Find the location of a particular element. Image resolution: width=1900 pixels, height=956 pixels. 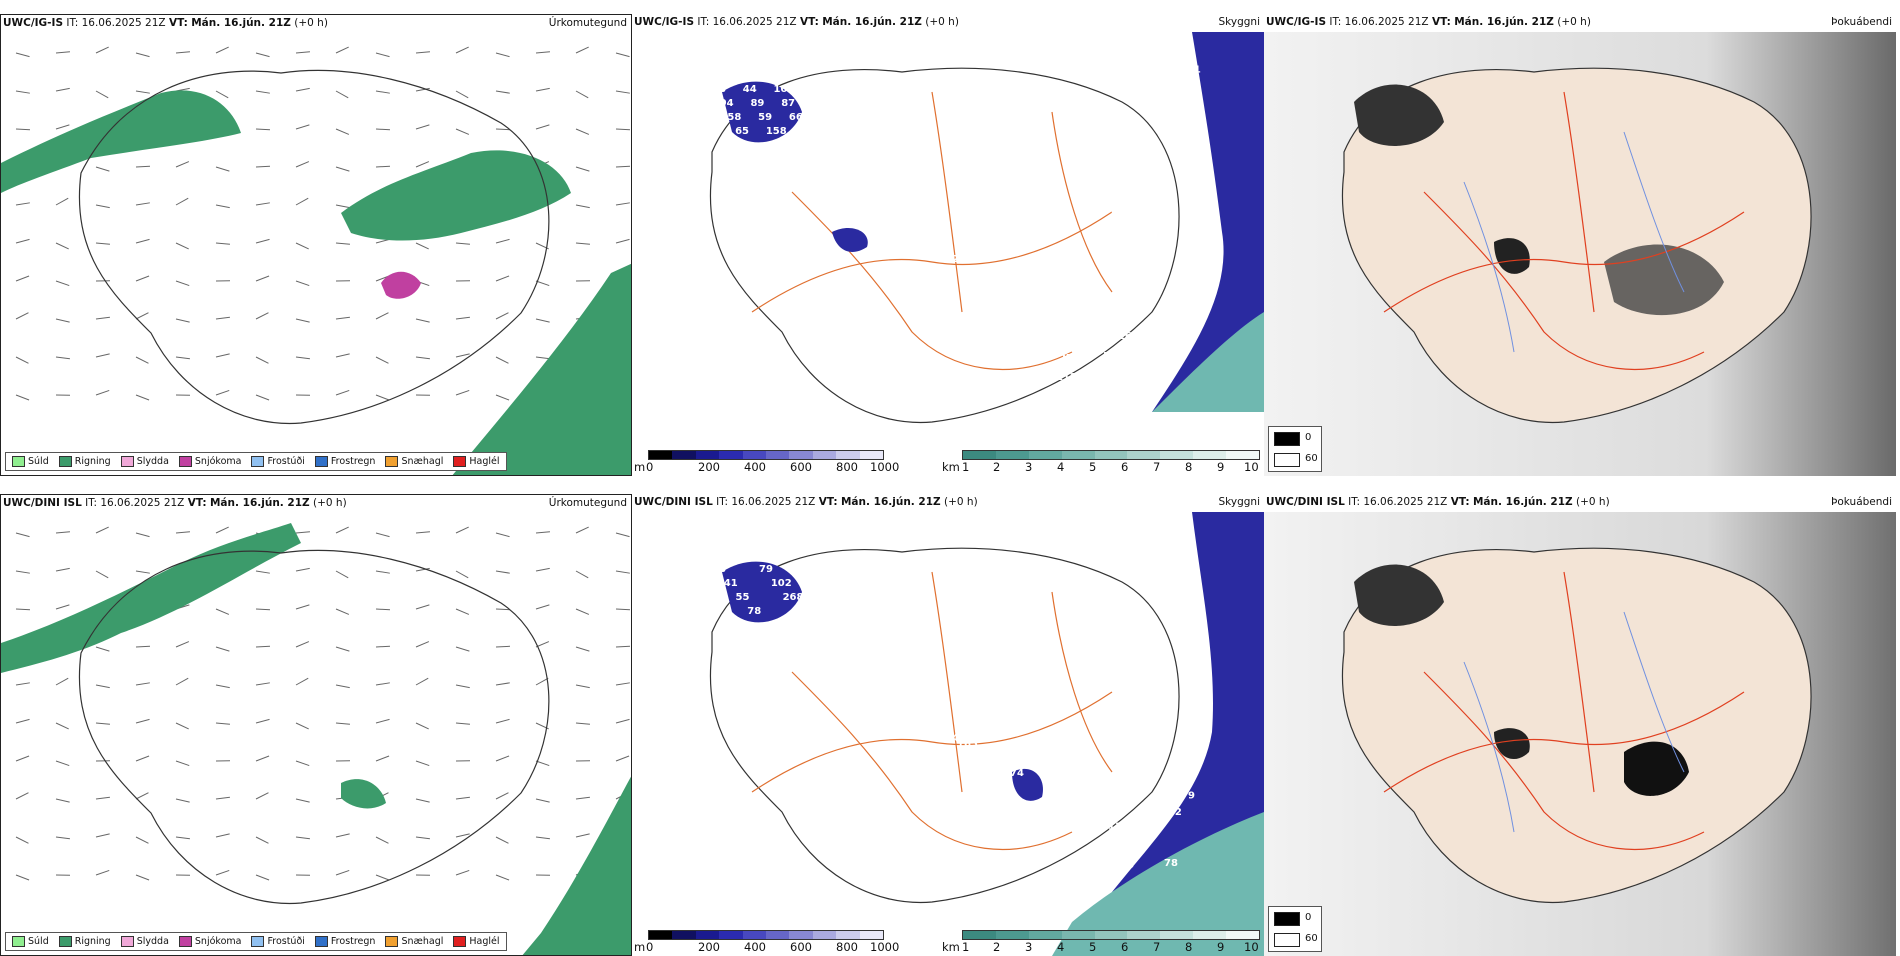

legend-label: Snjókoma is located at coordinates (218, 941).